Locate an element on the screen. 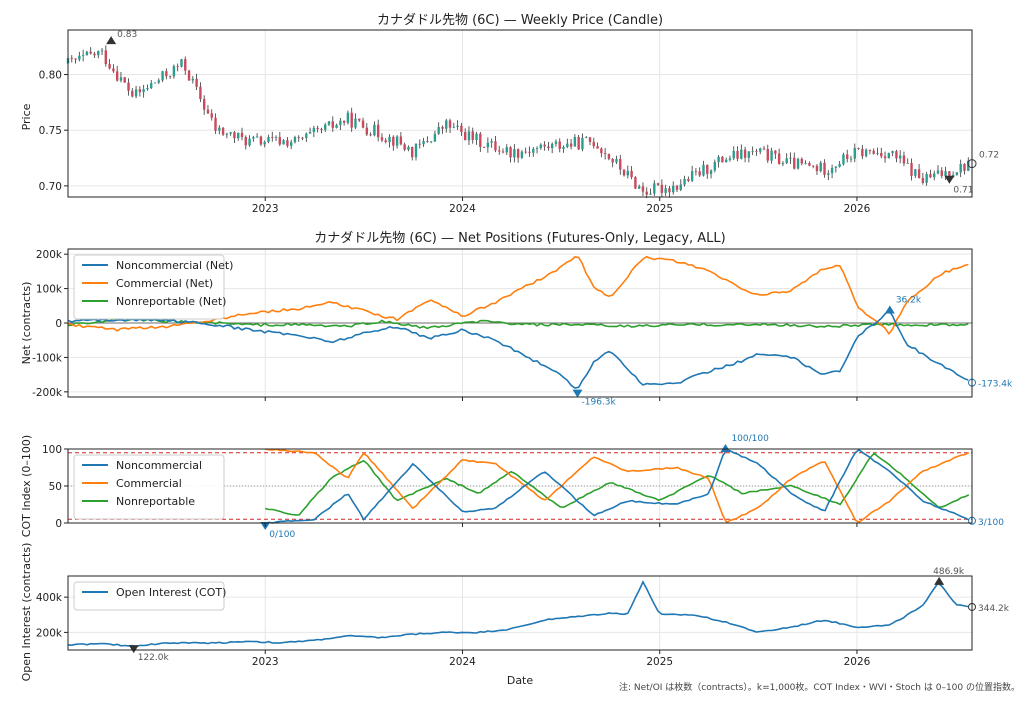 The image size is (1024, 703). oi-last-label: 344.2k is located at coordinates (994, 609).